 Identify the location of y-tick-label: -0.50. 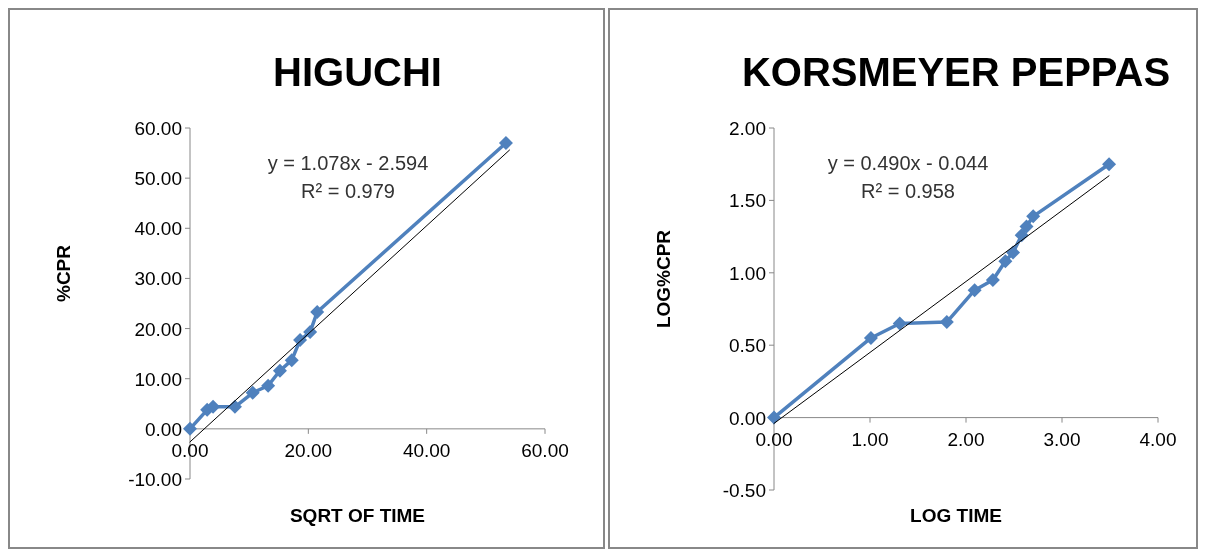
(744, 490).